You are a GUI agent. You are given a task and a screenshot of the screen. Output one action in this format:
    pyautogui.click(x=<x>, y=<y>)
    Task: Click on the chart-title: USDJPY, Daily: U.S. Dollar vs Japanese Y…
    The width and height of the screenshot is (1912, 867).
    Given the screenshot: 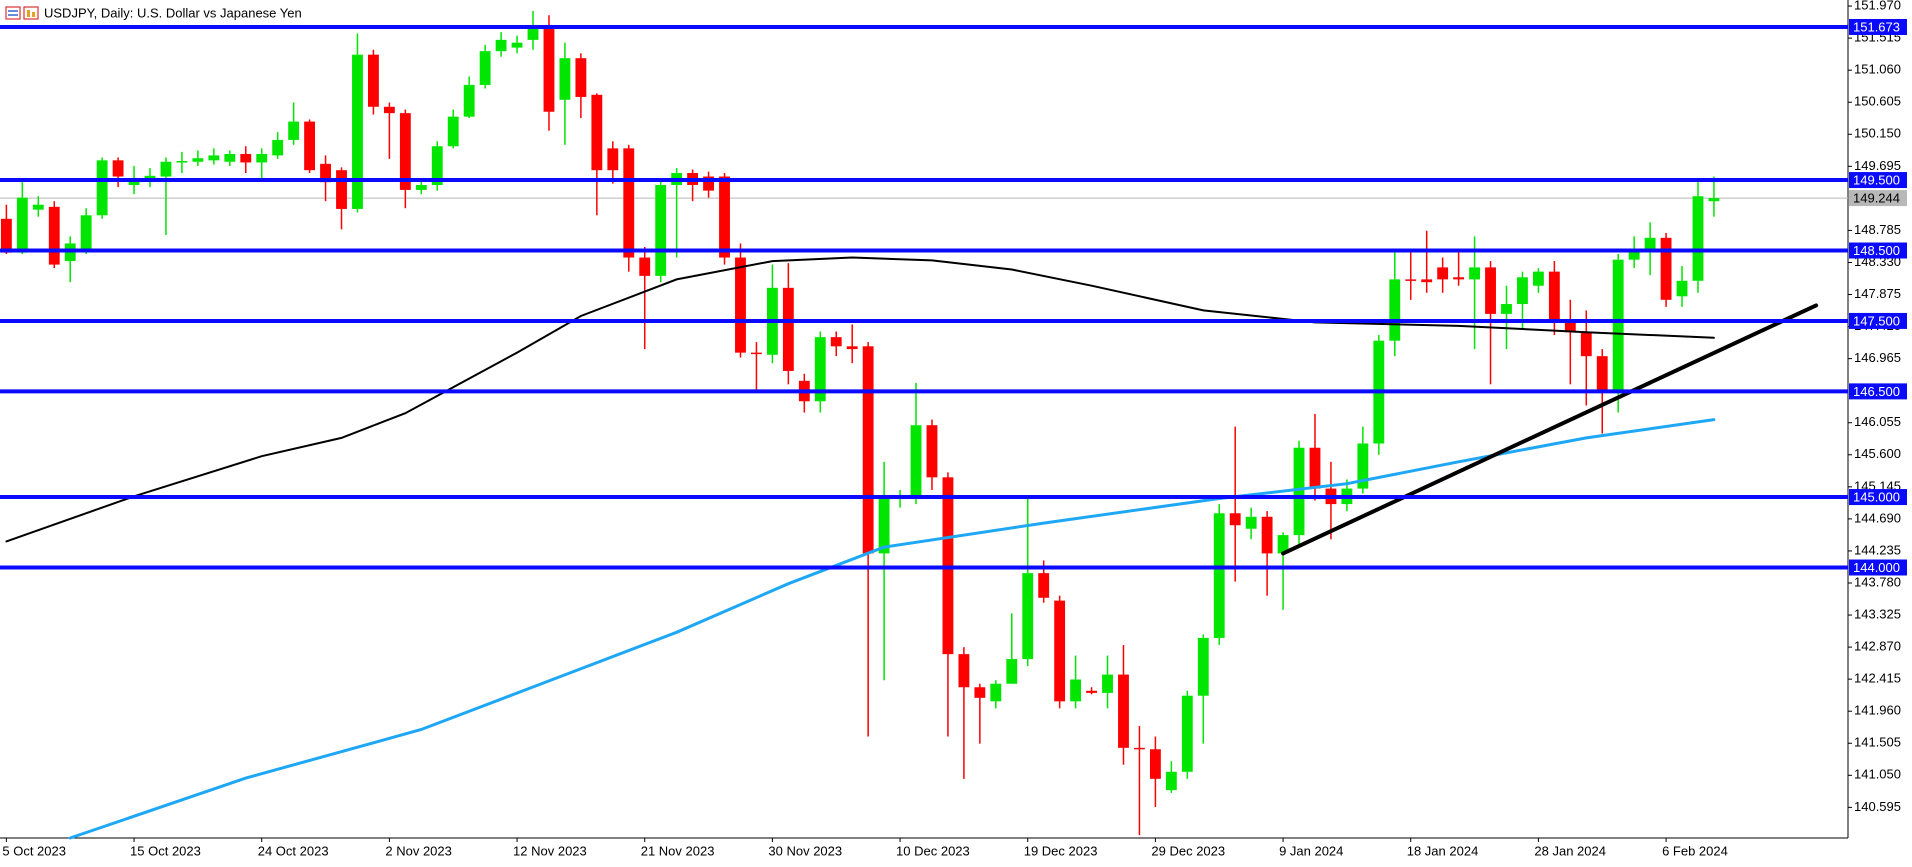 What is the action you would take?
    pyautogui.click(x=173, y=12)
    